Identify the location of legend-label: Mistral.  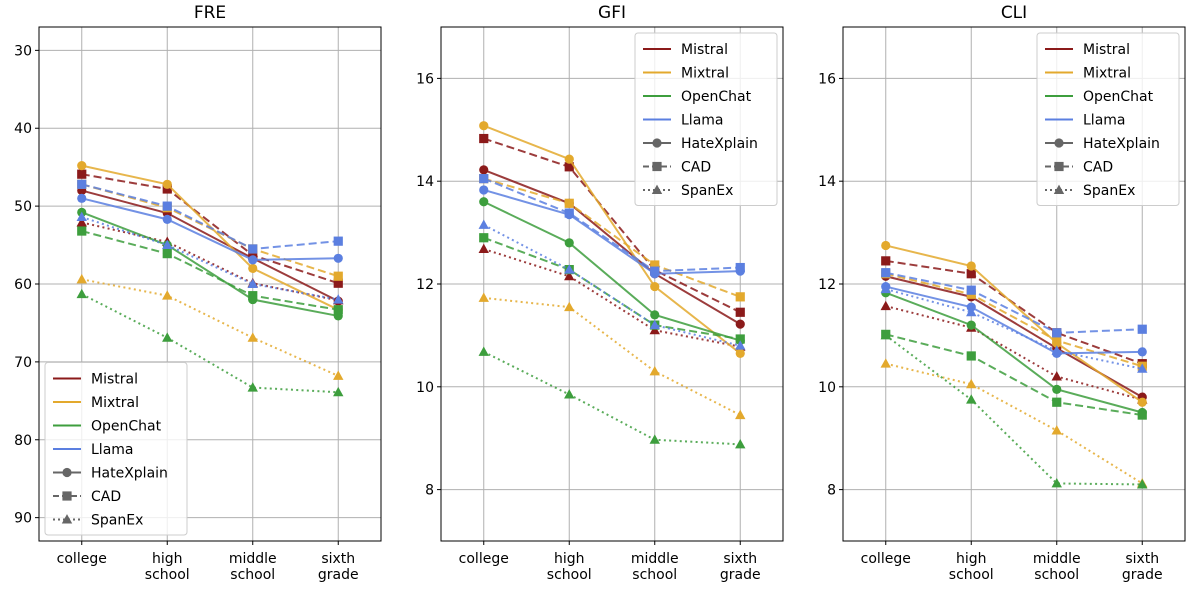
(1106, 50).